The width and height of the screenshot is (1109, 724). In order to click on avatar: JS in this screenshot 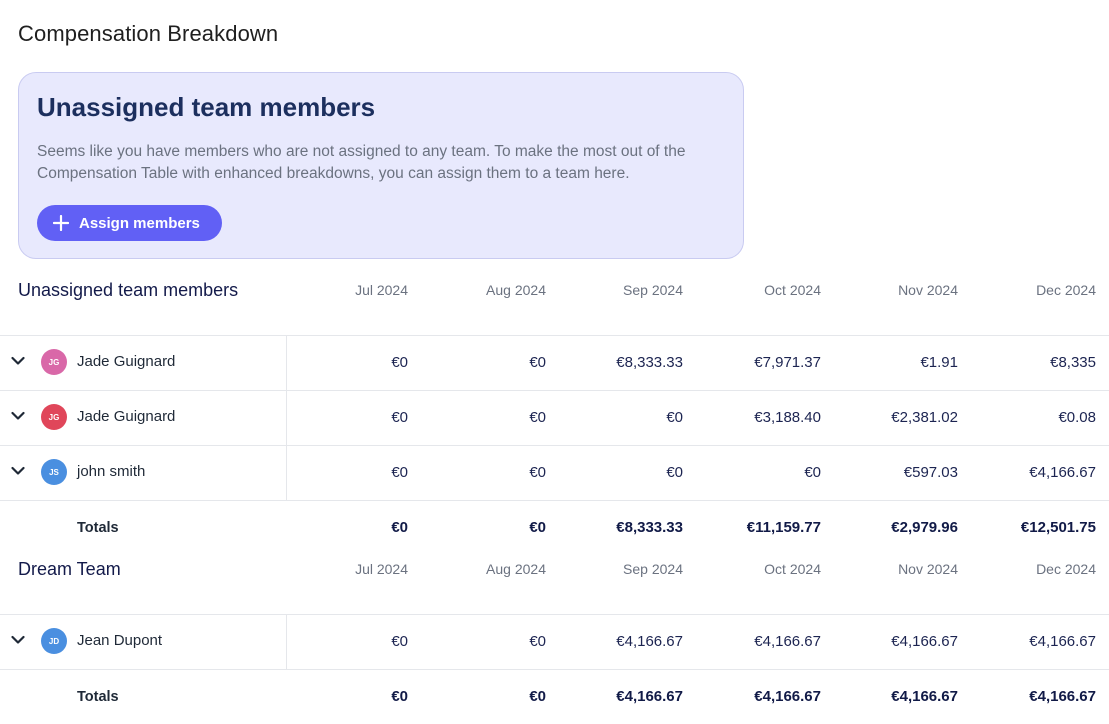, I will do `click(54, 472)`.